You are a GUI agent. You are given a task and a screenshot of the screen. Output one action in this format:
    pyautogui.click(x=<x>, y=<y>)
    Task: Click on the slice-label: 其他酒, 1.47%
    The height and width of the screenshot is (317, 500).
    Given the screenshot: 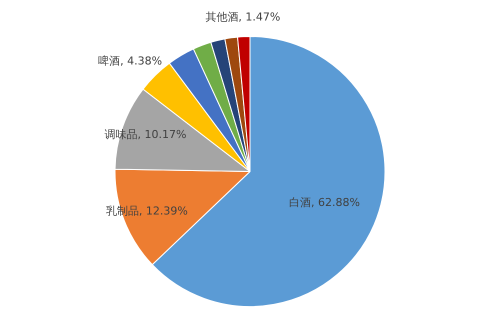 What is the action you would take?
    pyautogui.click(x=242, y=17)
    